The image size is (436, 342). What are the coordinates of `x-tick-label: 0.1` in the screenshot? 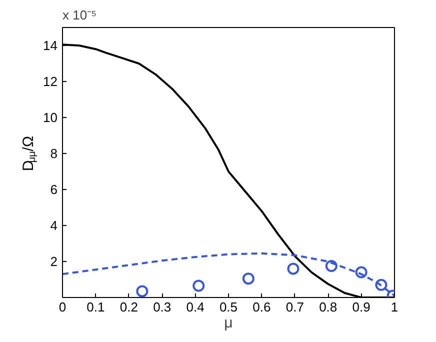 It's located at (95, 307).